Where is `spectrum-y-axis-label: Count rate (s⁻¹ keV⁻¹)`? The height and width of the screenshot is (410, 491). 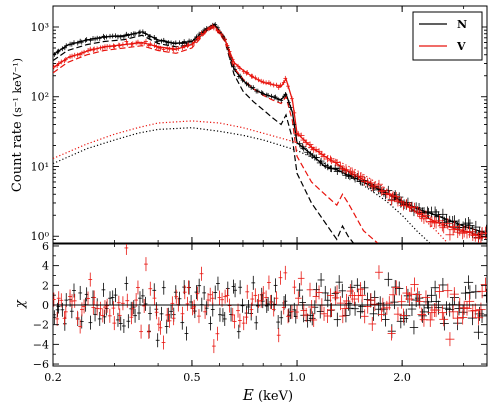 spectrum-y-axis-label: Count rate (s⁻¹ keV⁻¹) is located at coordinates (17, 125).